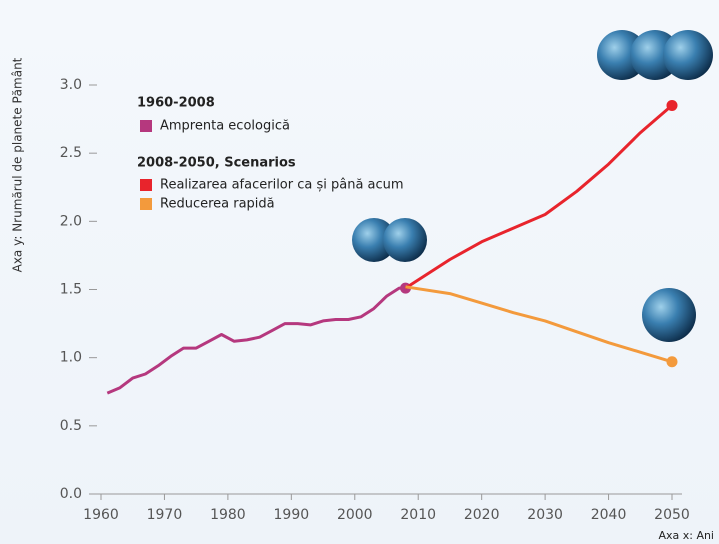 Image resolution: width=719 pixels, height=544 pixels. What do you see at coordinates (71, 153) in the screenshot?
I see `y-tick-label: 2.5` at bounding box center [71, 153].